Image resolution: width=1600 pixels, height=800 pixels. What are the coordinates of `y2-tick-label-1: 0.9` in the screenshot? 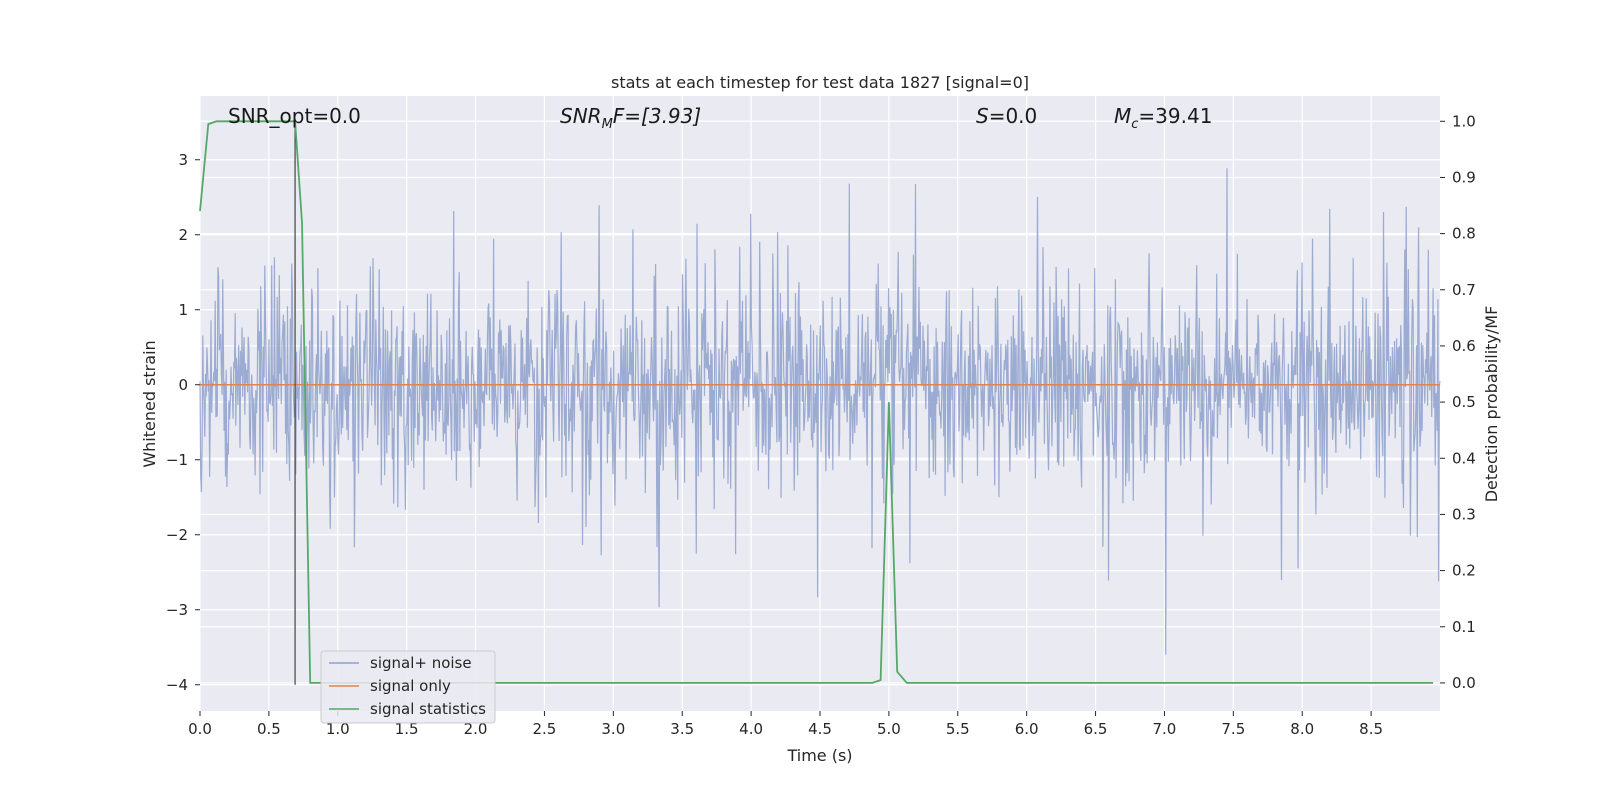 It's located at (1464, 177).